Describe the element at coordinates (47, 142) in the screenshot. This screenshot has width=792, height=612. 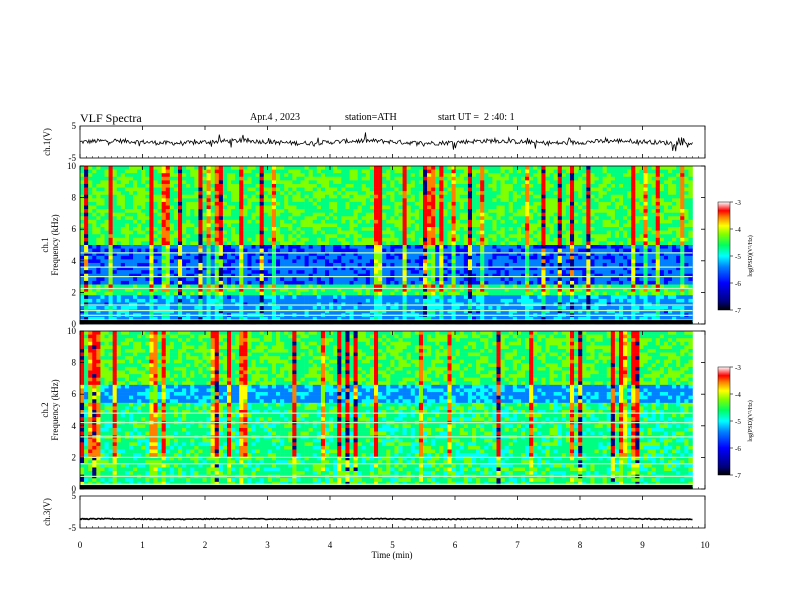
I see `ch1-waveform-ylabel: ch.1(V)` at that location.